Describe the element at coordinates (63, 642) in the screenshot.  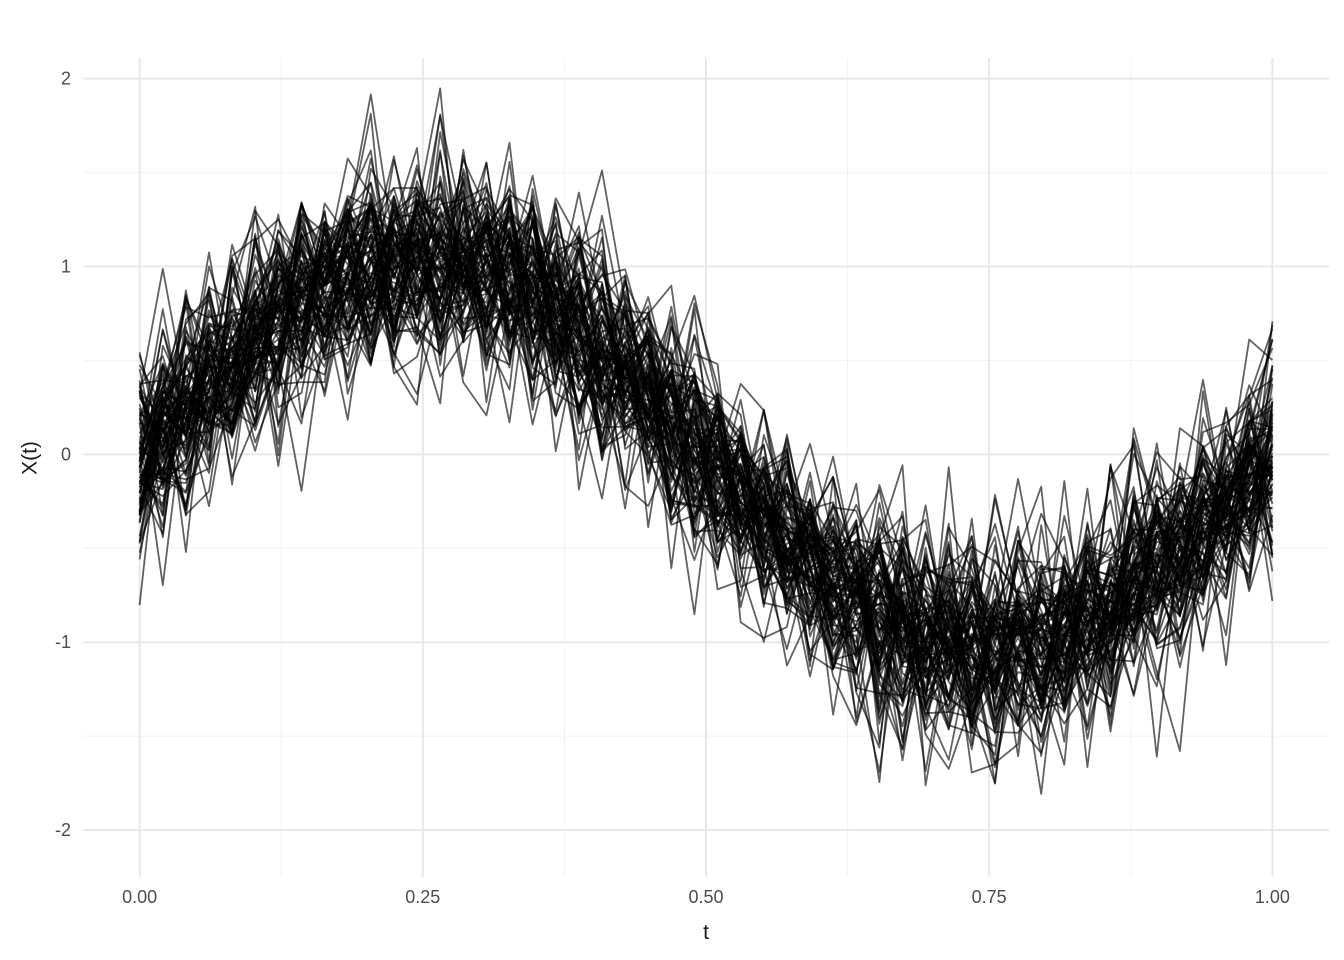
I see `y-tick-label: -1` at that location.